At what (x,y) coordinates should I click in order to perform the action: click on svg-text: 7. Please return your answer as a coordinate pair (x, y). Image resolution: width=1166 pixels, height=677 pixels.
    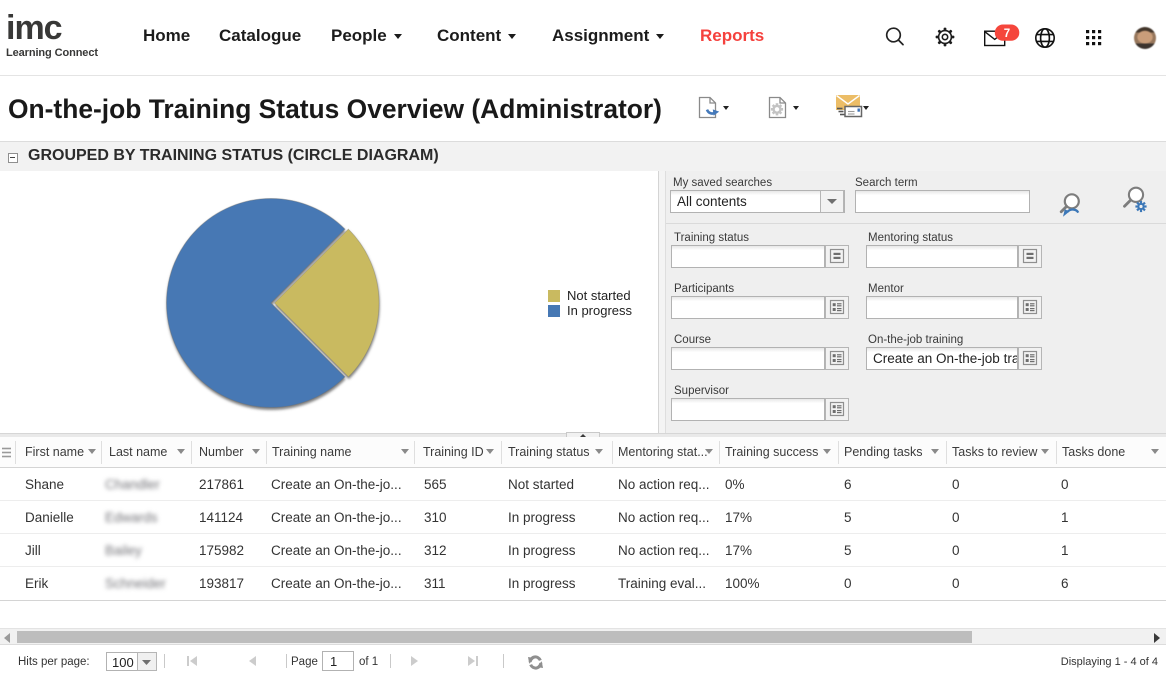
    Looking at the image, I should click on (1007, 34).